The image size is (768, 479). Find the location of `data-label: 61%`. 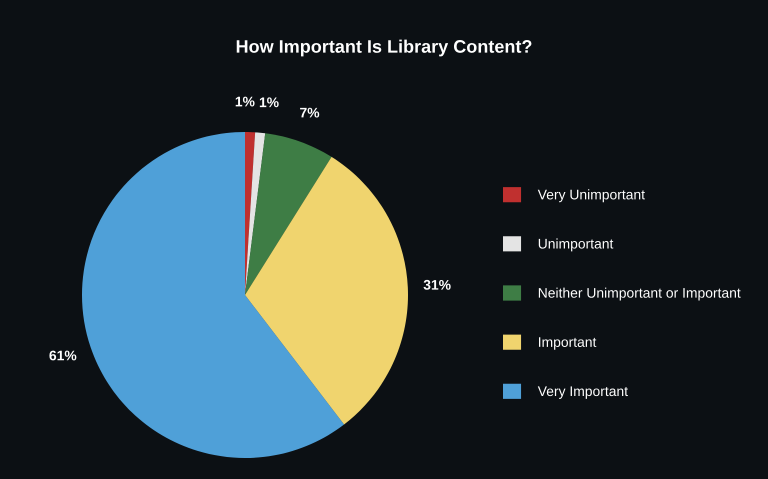

data-label: 61% is located at coordinates (62, 355).